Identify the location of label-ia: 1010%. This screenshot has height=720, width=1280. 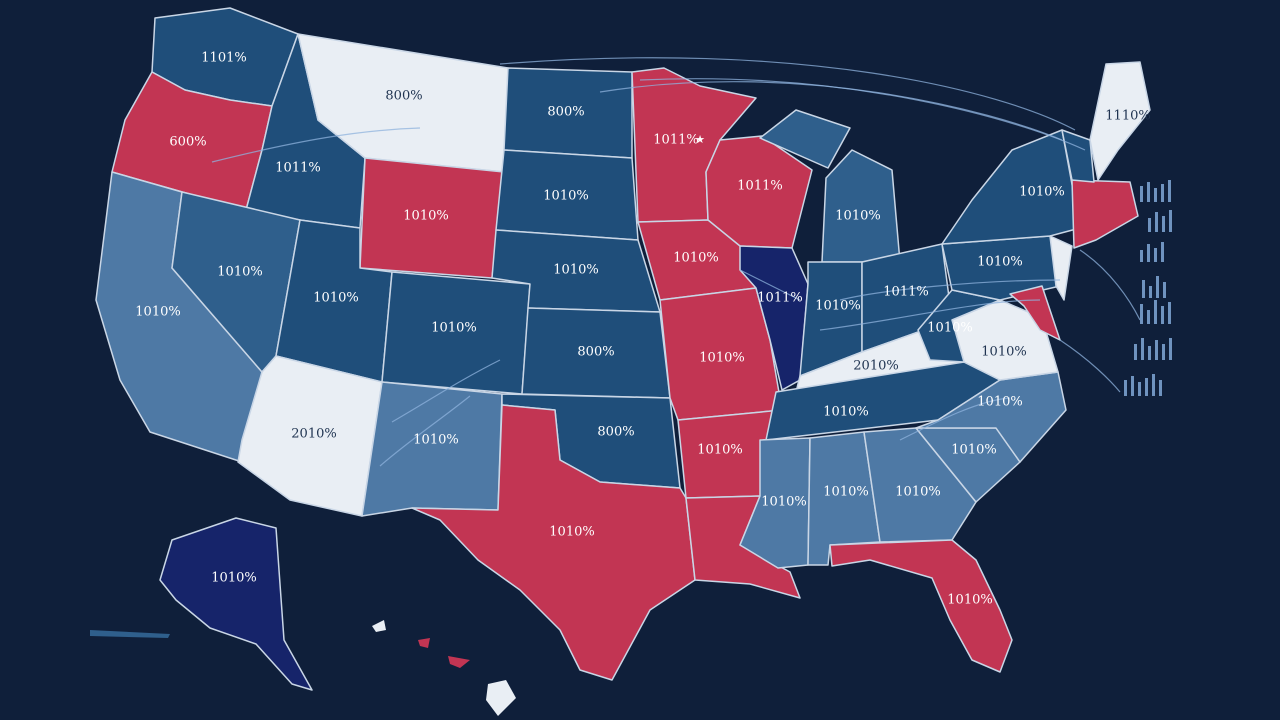
(695, 258).